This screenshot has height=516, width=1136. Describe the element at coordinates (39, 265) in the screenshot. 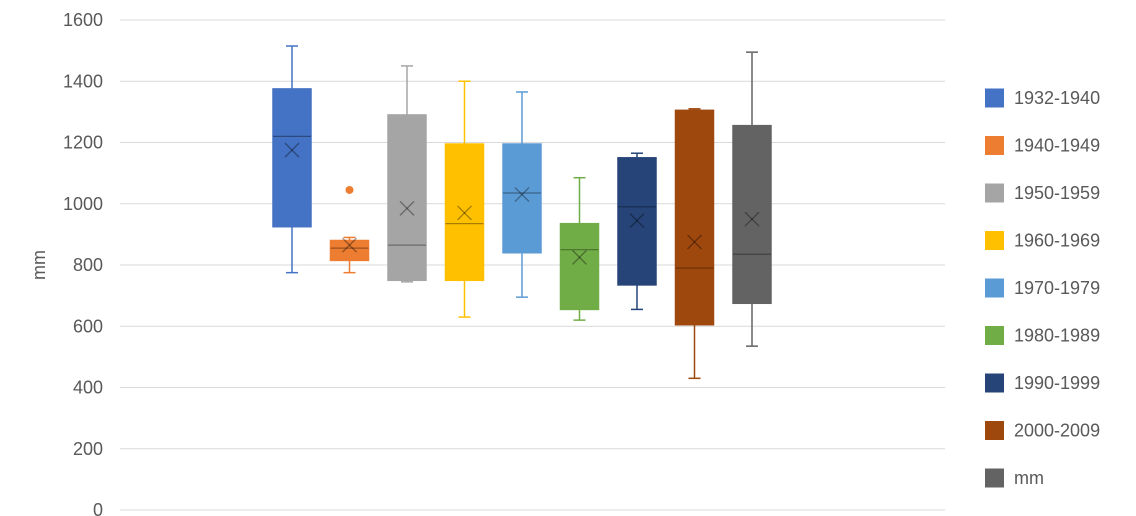

I see `y-axis-title: mm` at that location.